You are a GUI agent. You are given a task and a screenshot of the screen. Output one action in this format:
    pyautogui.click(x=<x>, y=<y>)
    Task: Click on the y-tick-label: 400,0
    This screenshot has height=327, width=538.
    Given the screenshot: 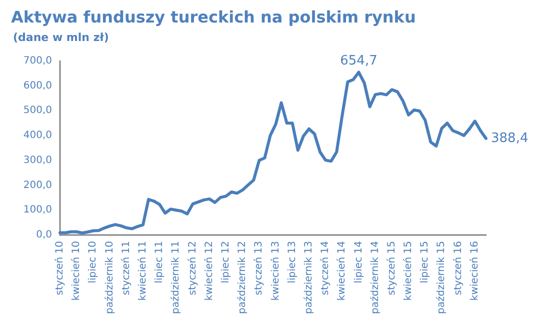 What is the action you would take?
    pyautogui.click(x=37, y=136)
    